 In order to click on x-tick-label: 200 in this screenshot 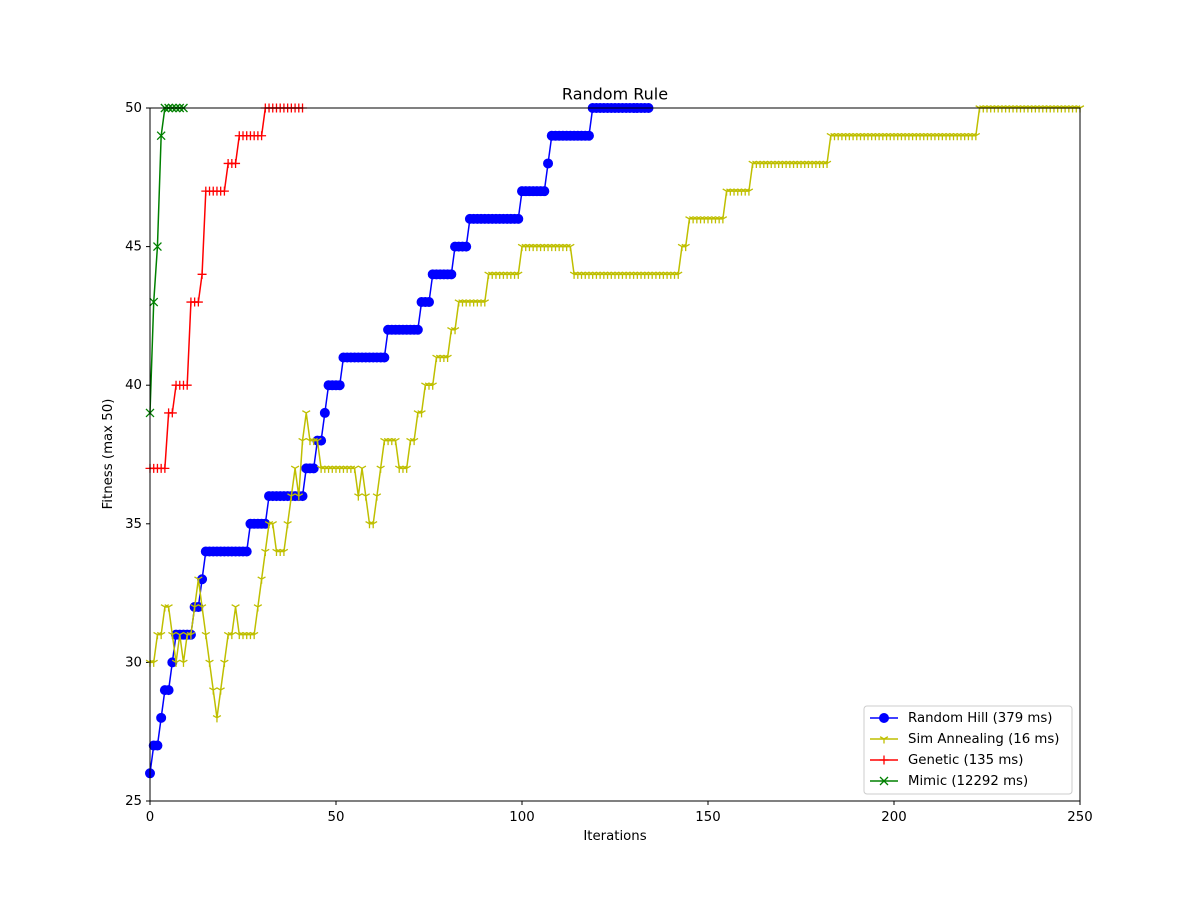, I will do `click(893, 817)`.